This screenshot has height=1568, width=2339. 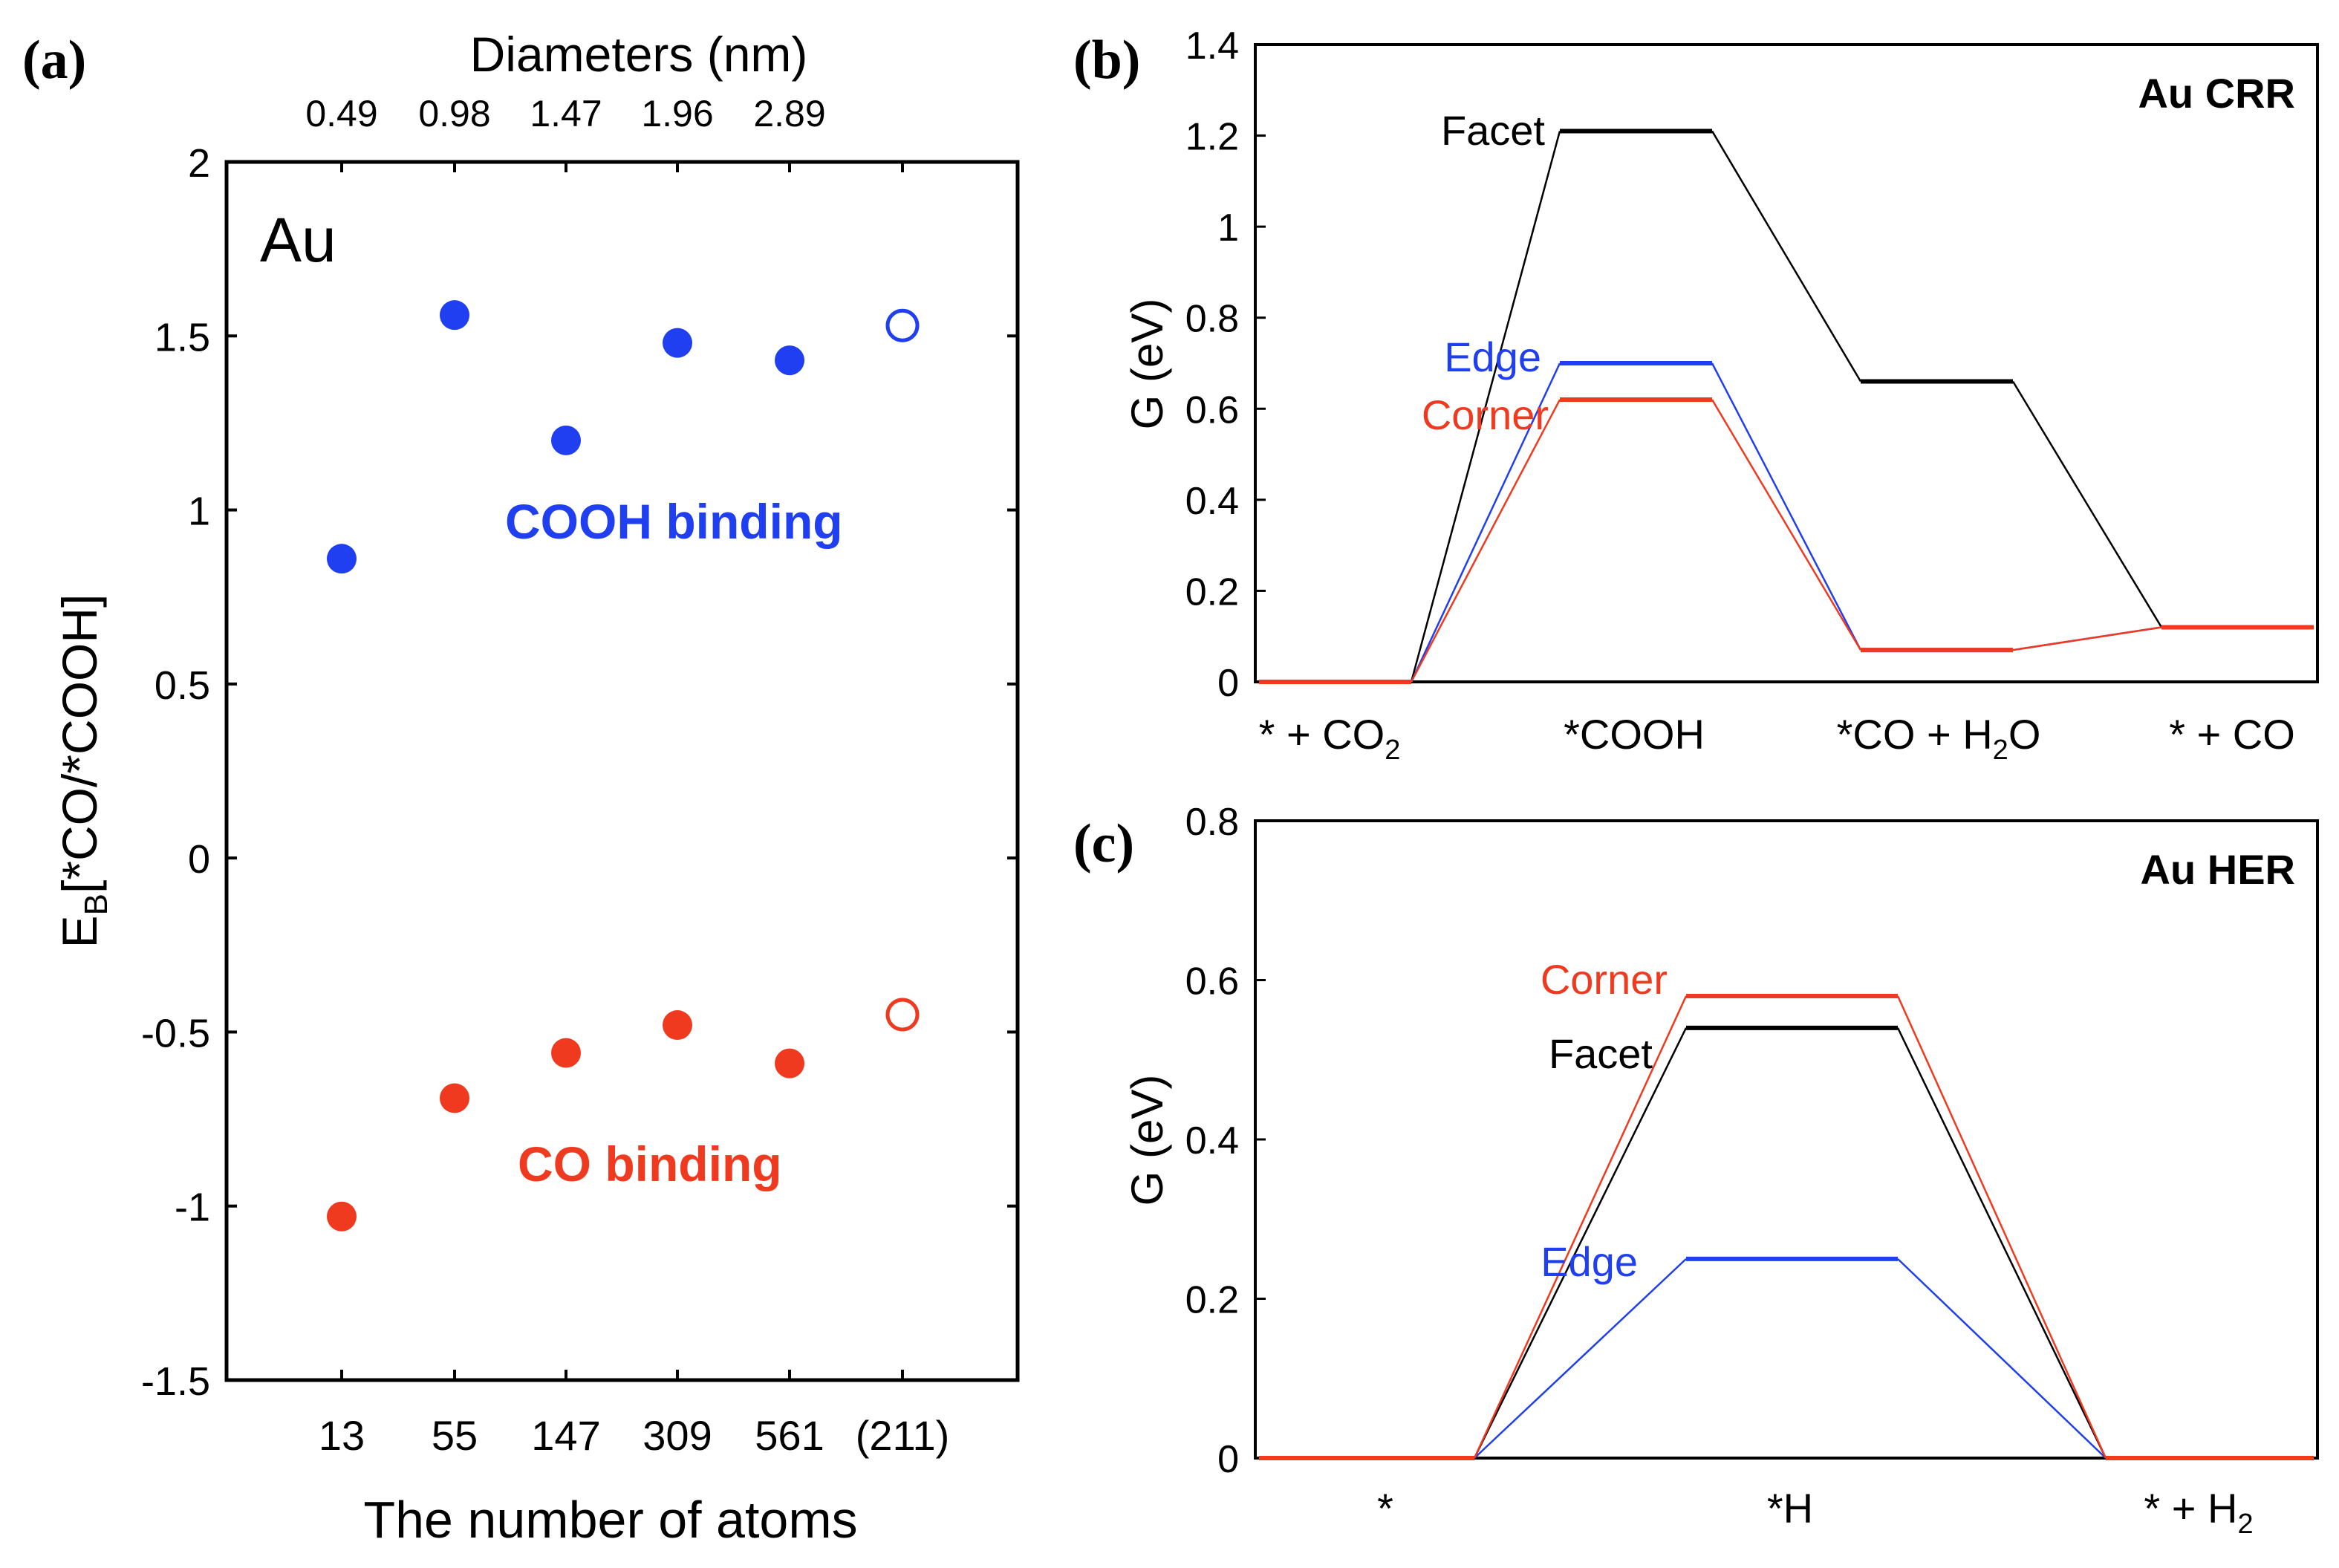 I want to click on y-tick-label: -1, so click(x=192, y=1208).